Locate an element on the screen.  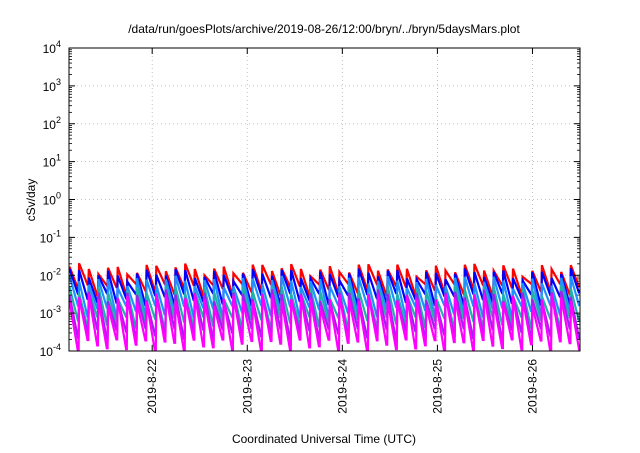
y-tick-label: 10⁴ is located at coordinates (52, 47).